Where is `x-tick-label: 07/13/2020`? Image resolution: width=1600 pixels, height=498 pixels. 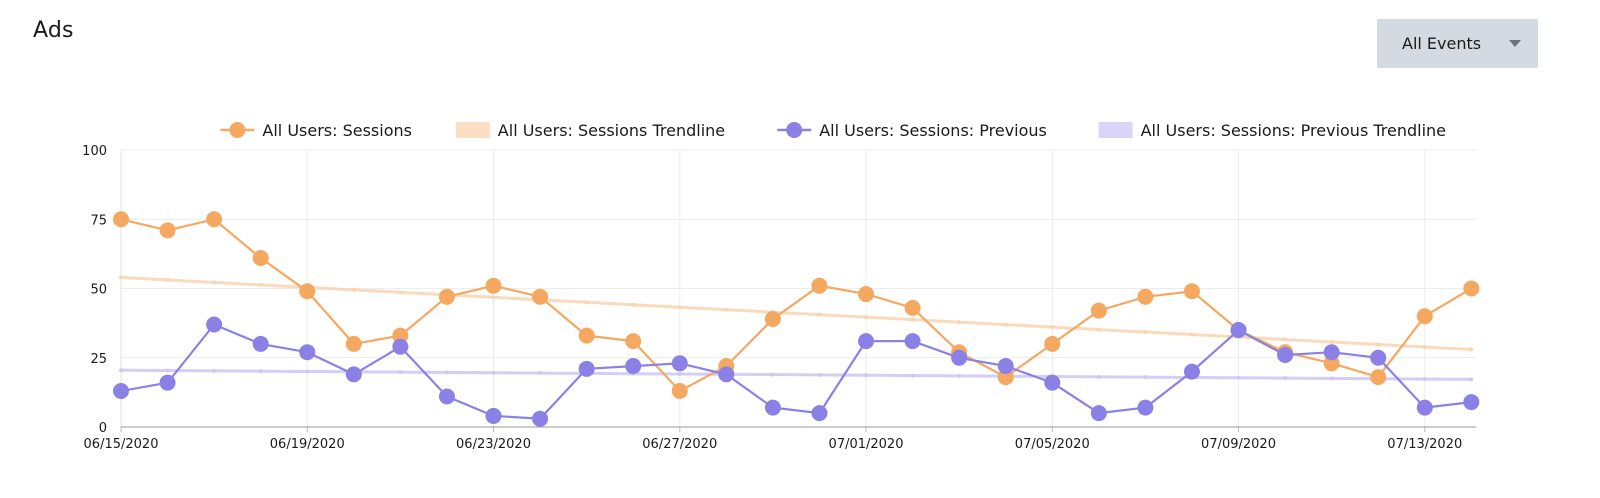
x-tick-label: 07/13/2020 is located at coordinates (1424, 444).